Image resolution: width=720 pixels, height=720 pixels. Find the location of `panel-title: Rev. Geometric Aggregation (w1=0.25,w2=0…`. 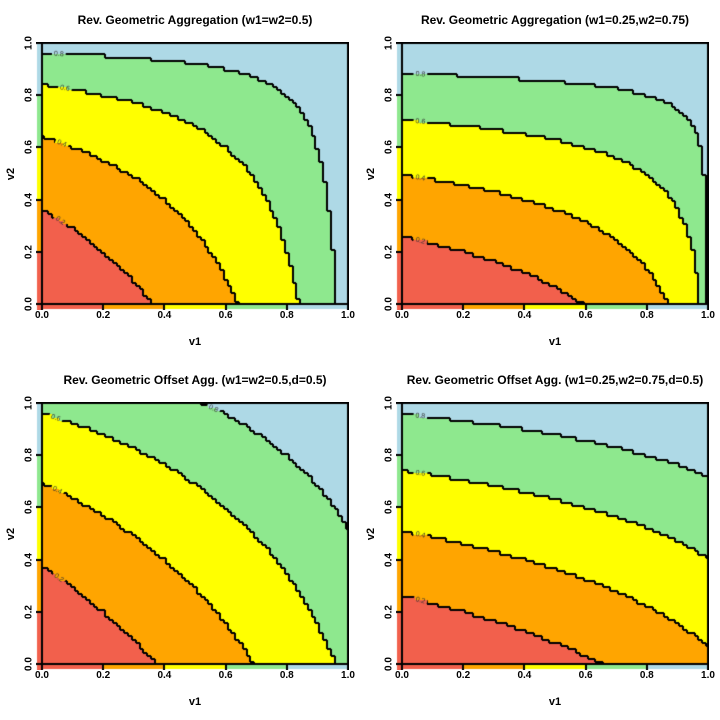

panel-title: Rev. Geometric Aggregation (w1=0.25,w2=0… is located at coordinates (555, 20).